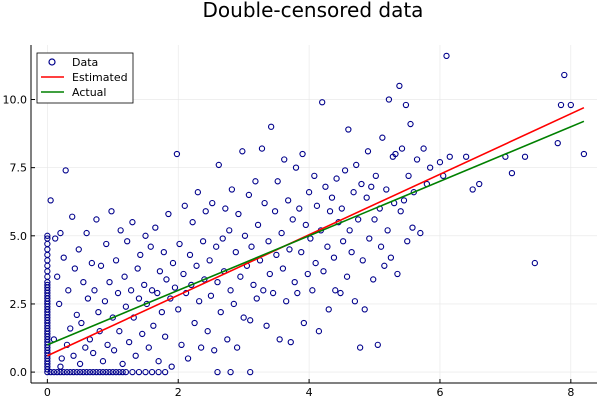  Describe the element at coordinates (89, 92) in the screenshot. I see `legend-label-actual: Actual` at that location.